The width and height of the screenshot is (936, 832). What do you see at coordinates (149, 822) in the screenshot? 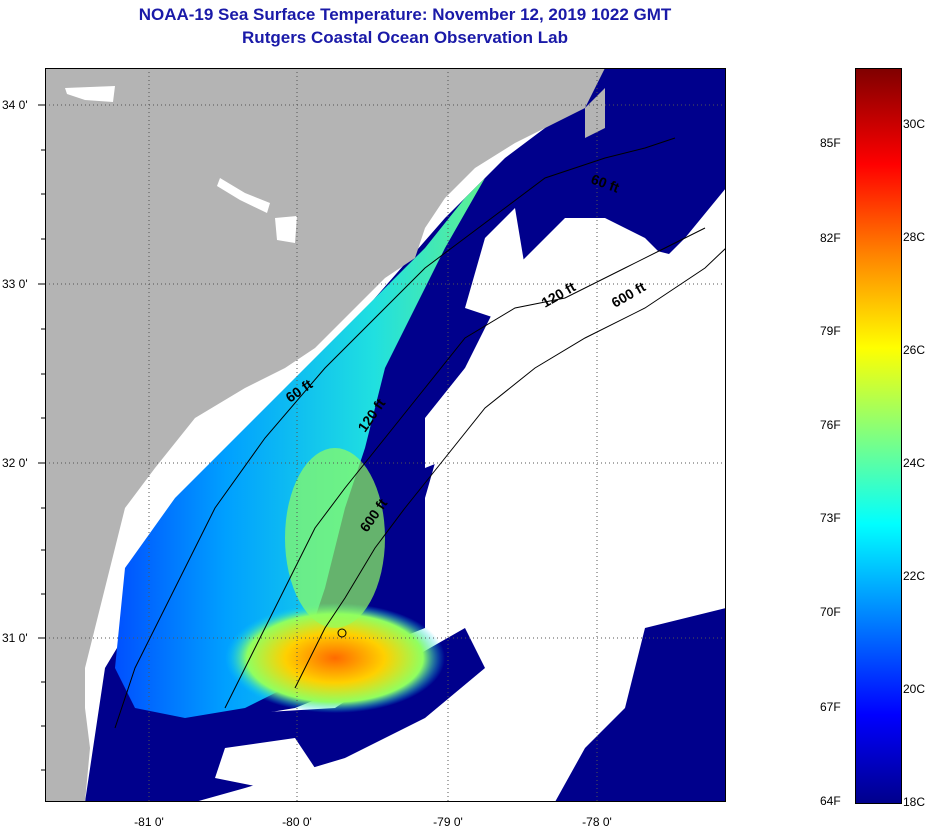
I see `lon-label: -81 0'` at bounding box center [149, 822].